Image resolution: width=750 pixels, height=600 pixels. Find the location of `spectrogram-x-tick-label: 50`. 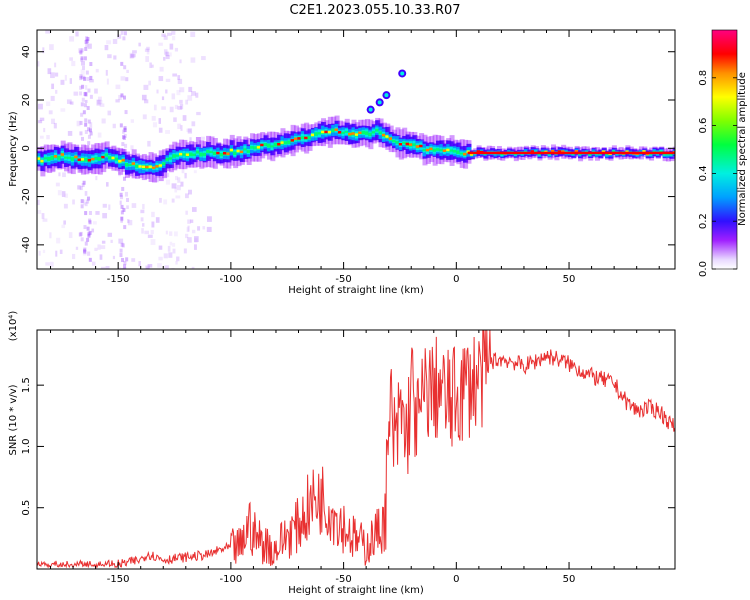

spectrogram-x-tick-label: 50 is located at coordinates (569, 279).